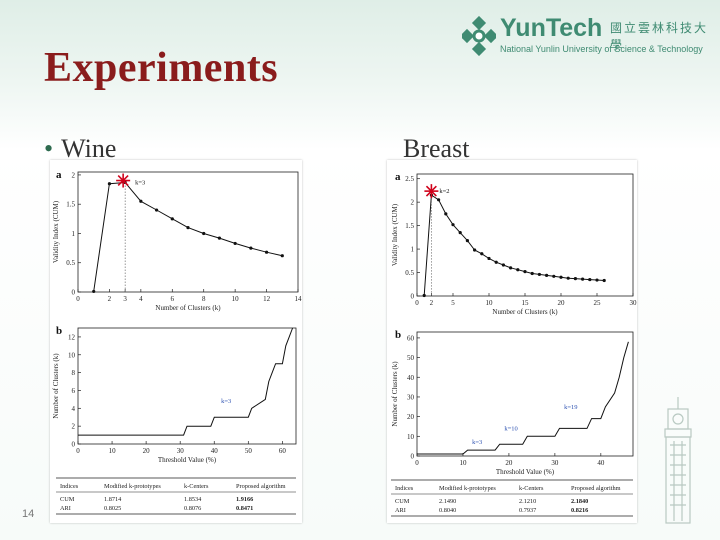 The height and width of the screenshot is (540, 720). I want to click on wine-b-ytick-label-3: 6, so click(74, 391).